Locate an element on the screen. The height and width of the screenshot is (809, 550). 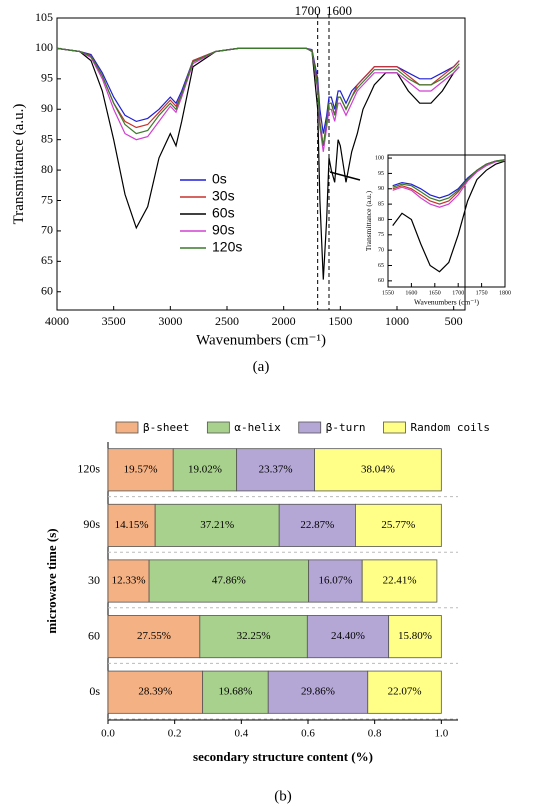
x-tick-label: 3000 is located at coordinates (170, 321).